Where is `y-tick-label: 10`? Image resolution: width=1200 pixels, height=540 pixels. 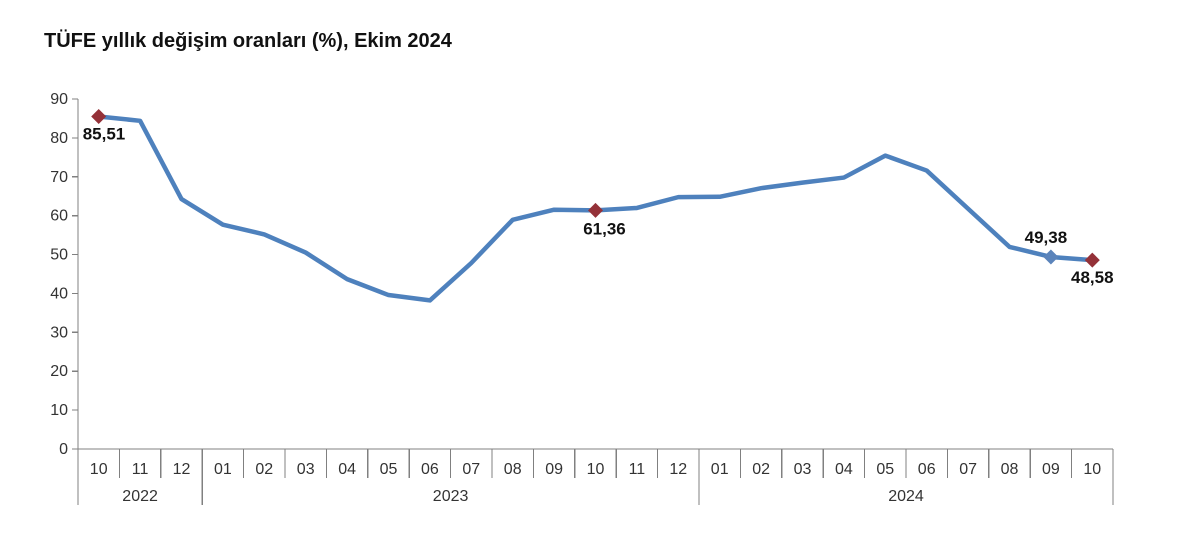 y-tick-label: 10 is located at coordinates (59, 410).